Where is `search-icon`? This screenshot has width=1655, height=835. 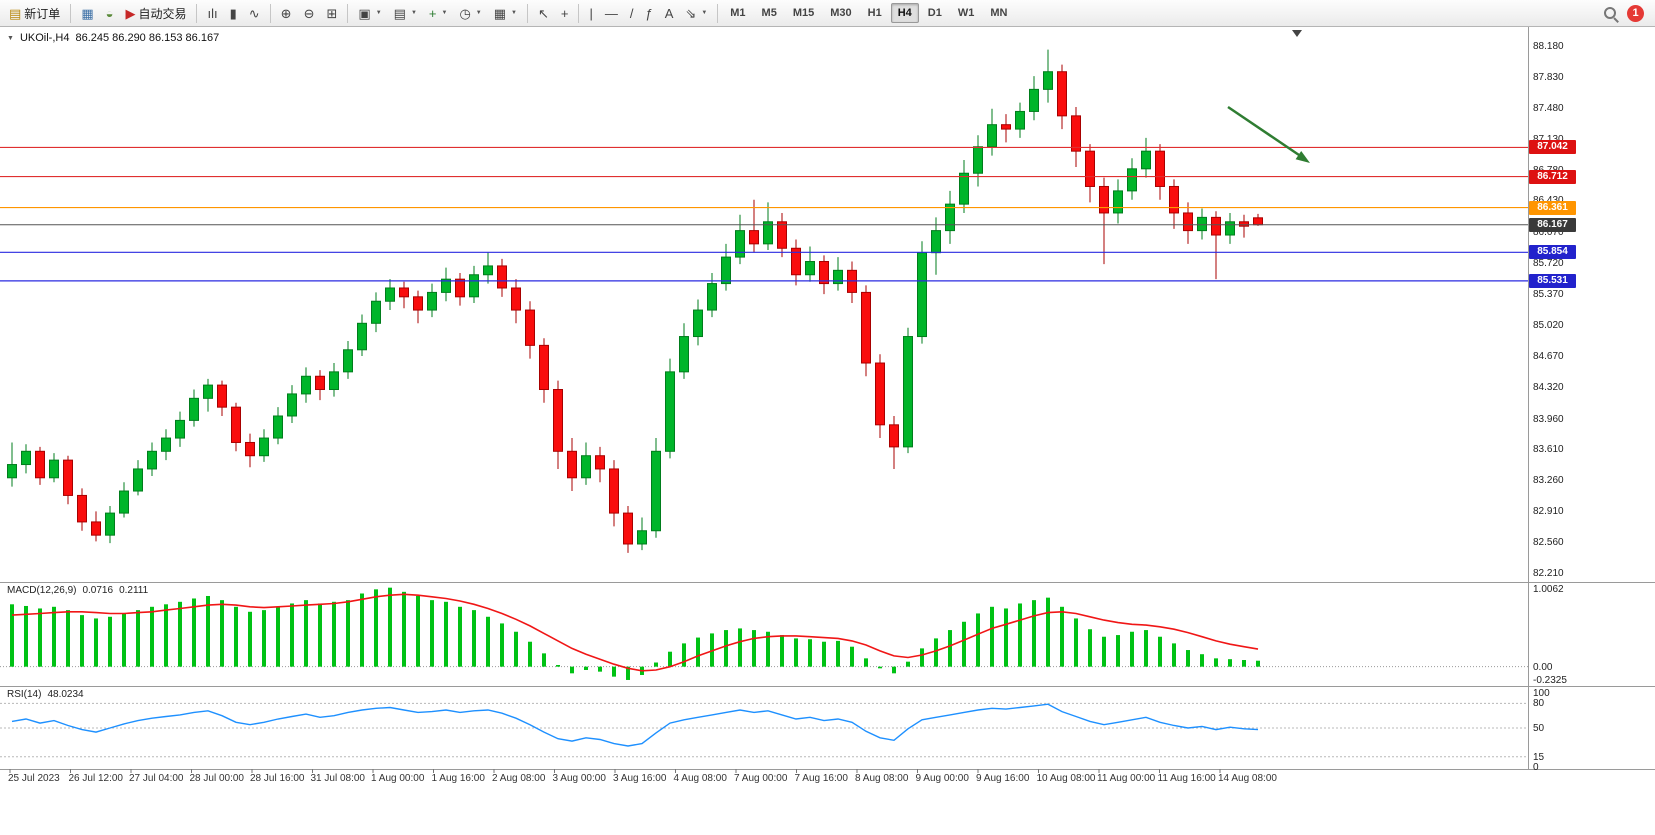
search-icon is located at coordinates (1610, 13).